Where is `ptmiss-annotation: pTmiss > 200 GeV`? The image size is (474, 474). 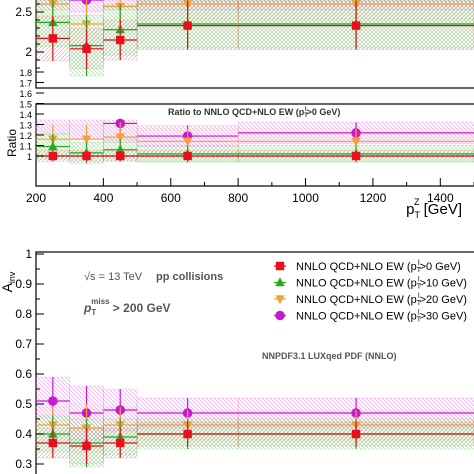
ptmiss-annotation: pTmiss > 200 GeV is located at coordinates (127, 307).